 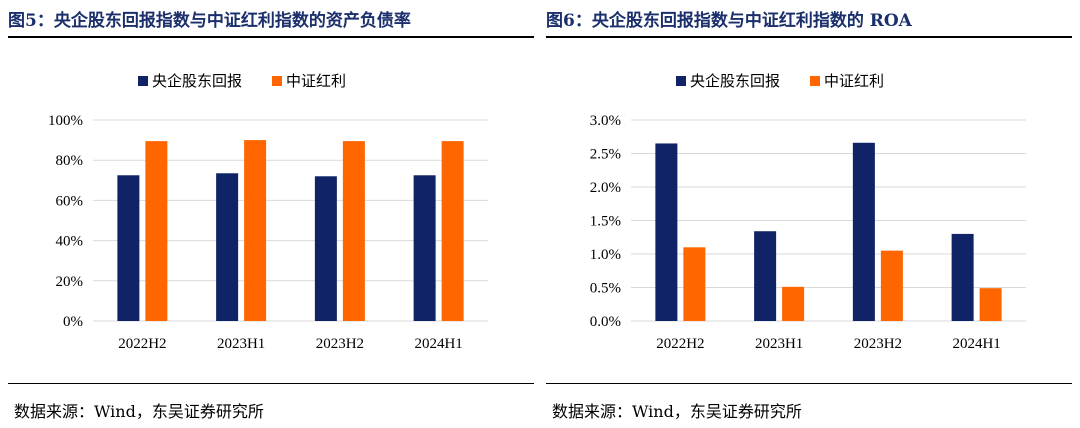 What do you see at coordinates (73, 322) in the screenshot?
I see `y-tick-label: 0%` at bounding box center [73, 322].